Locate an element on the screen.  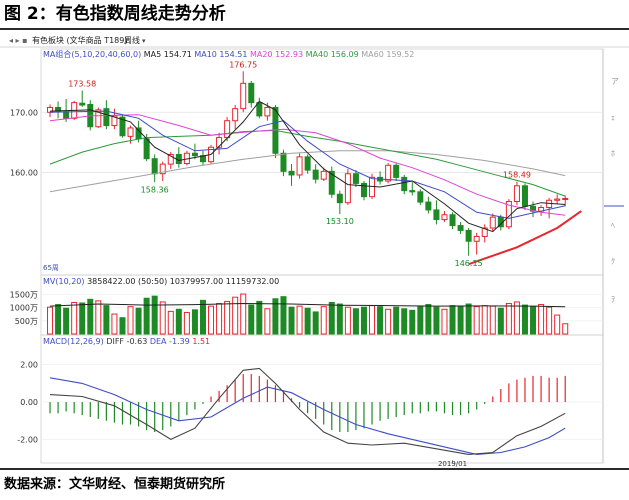
right-scroll-strip: ア ｪ ﾎ ﾍ ｸ ｦ is located at coordinates (614, 190).